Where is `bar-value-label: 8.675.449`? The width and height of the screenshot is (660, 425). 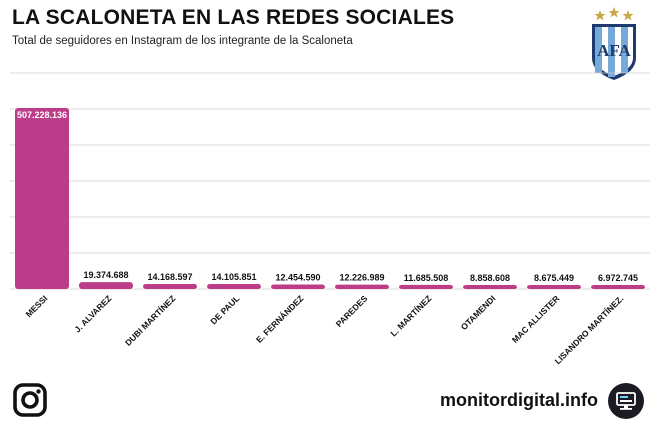 bar-value-label: 8.675.449 is located at coordinates (554, 278).